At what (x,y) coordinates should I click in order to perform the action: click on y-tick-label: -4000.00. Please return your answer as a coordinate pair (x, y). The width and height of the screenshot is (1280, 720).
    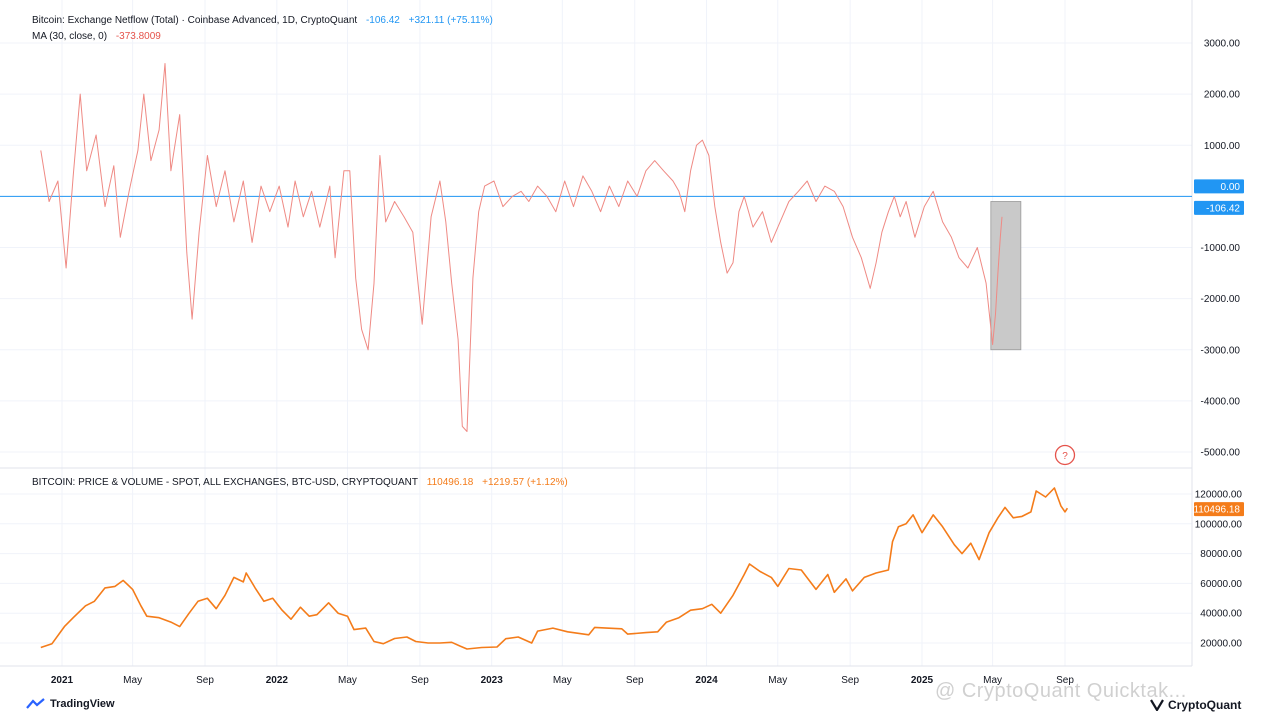
    Looking at the image, I should click on (1221, 401).